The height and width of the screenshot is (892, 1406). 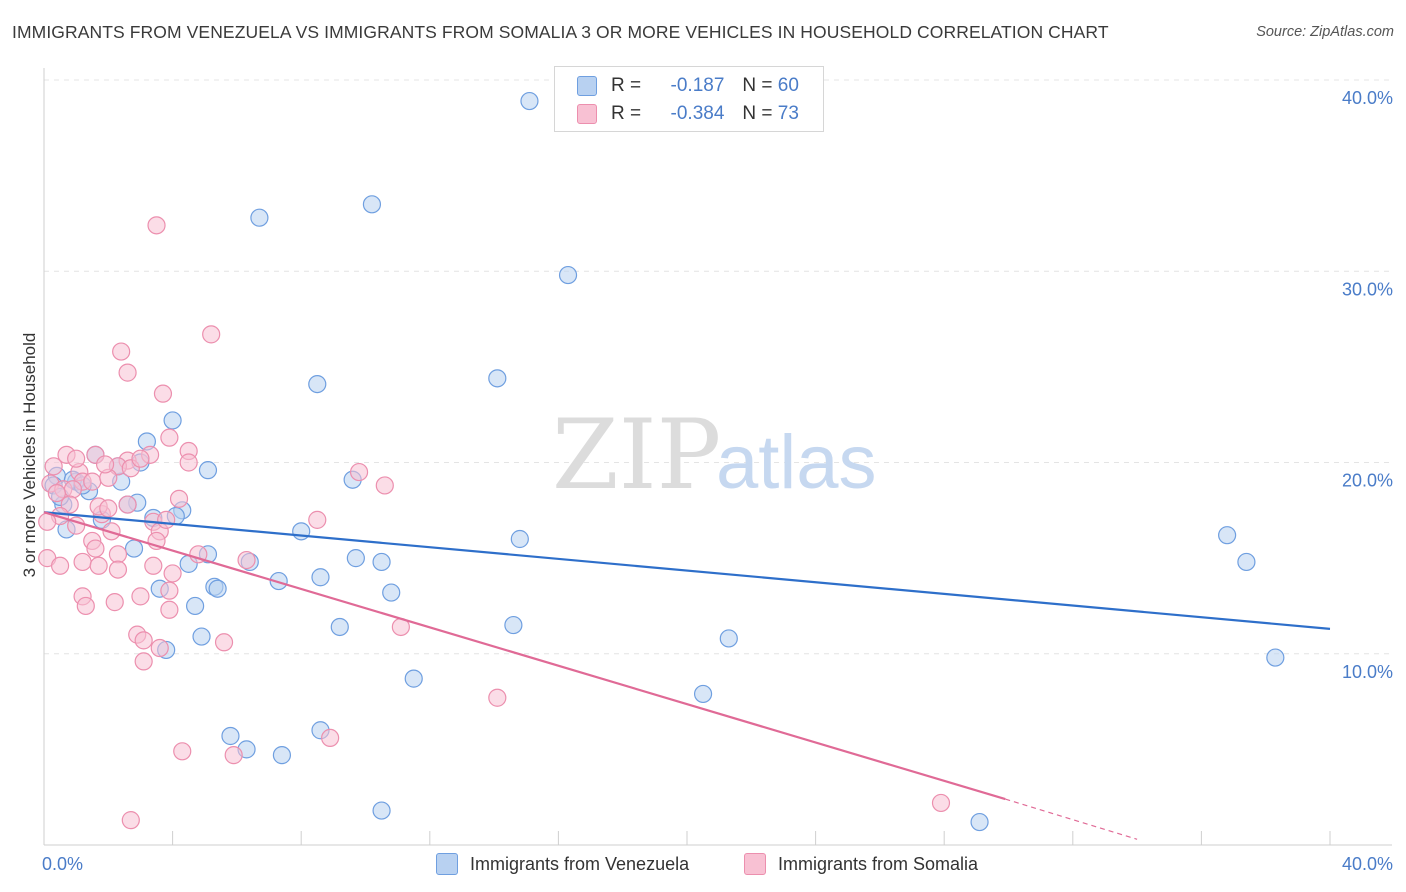 I want to click on correlation-legend: R = -0.187 N = 60 R = -0.384 N = 73, so click(x=689, y=99).